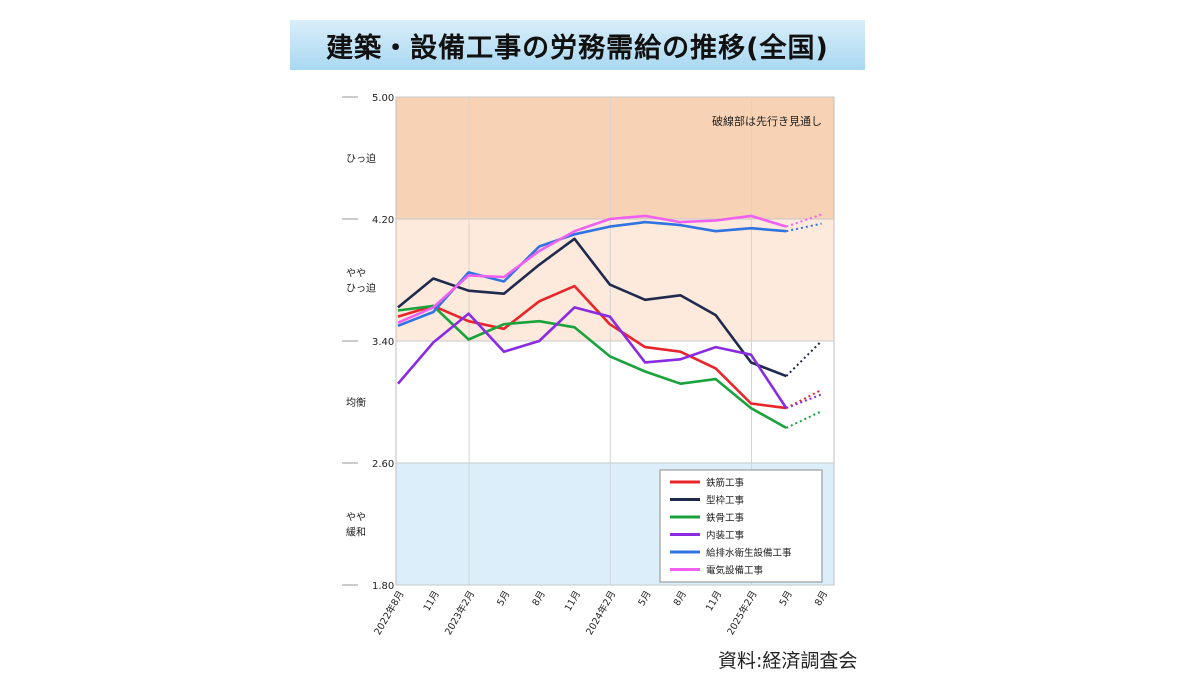 This screenshot has width=1200, height=675. Describe the element at coordinates (742, 613) in the screenshot. I see `x-tick-label: 2025年2月` at that location.